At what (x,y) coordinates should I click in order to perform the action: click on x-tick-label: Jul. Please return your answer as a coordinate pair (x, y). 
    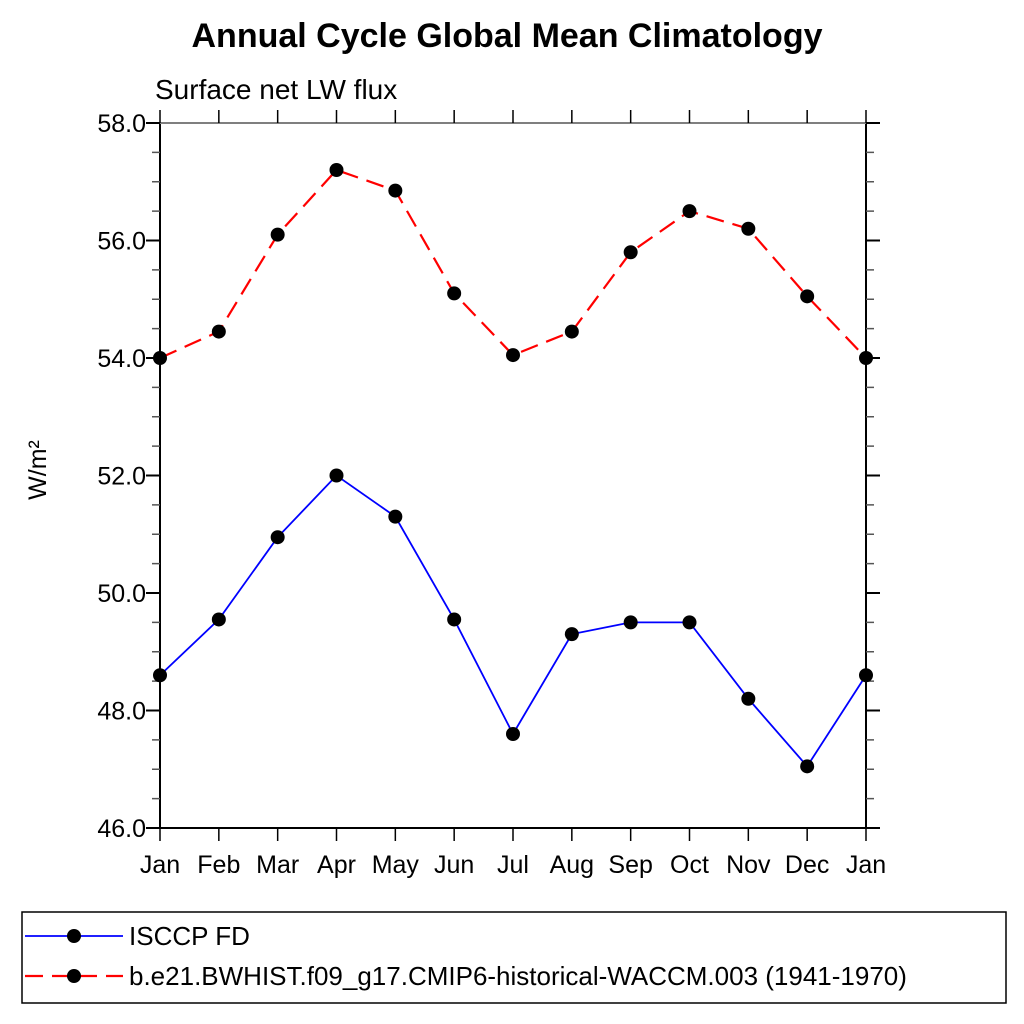
    Looking at the image, I should click on (513, 865).